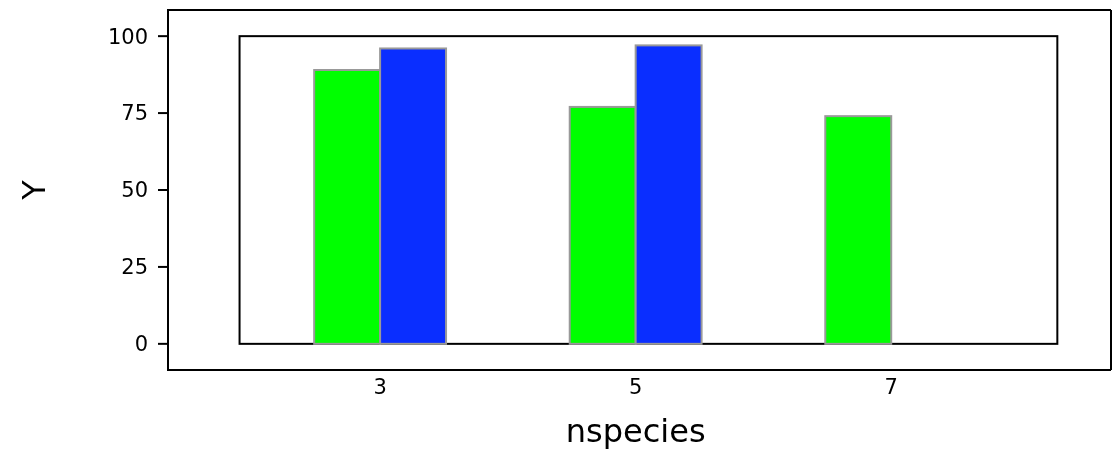 The image size is (1113, 451). I want to click on bar, so click(858, 230).